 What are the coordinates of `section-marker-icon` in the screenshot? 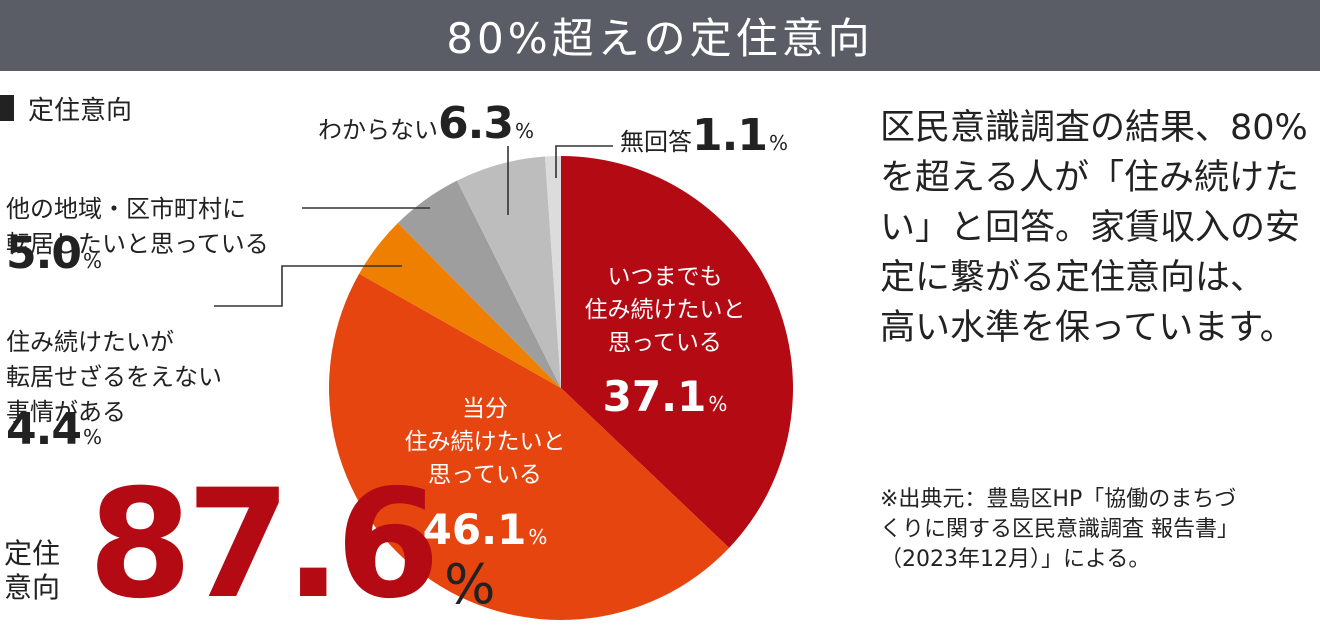 It's located at (7, 108).